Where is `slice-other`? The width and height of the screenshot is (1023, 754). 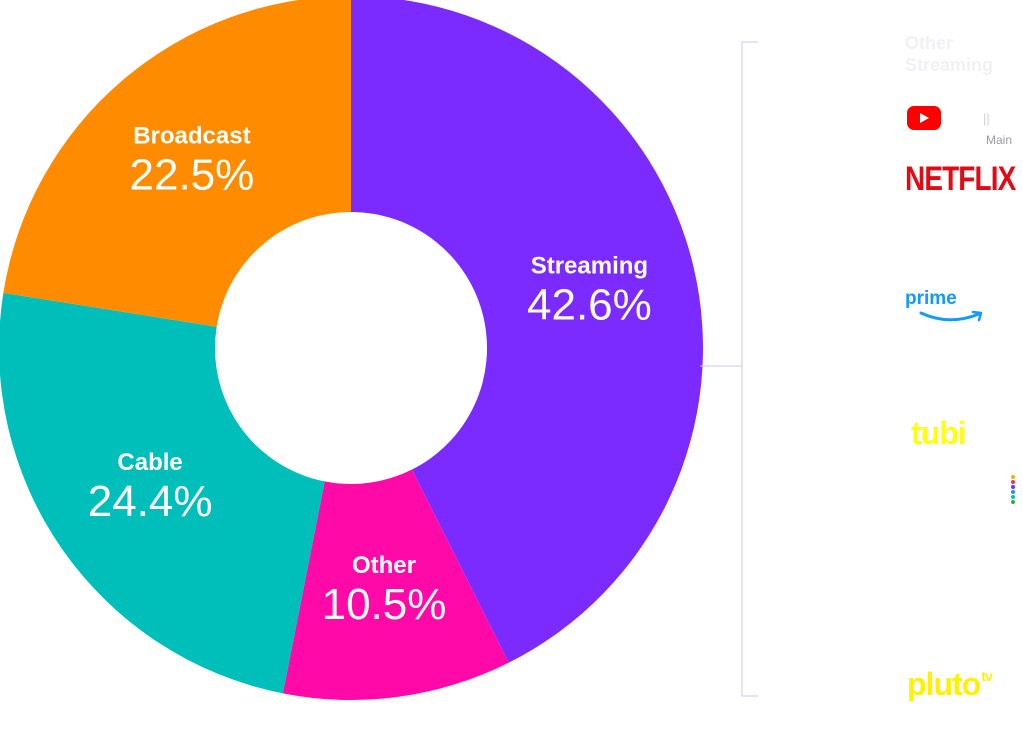 slice-other is located at coordinates (395, 584).